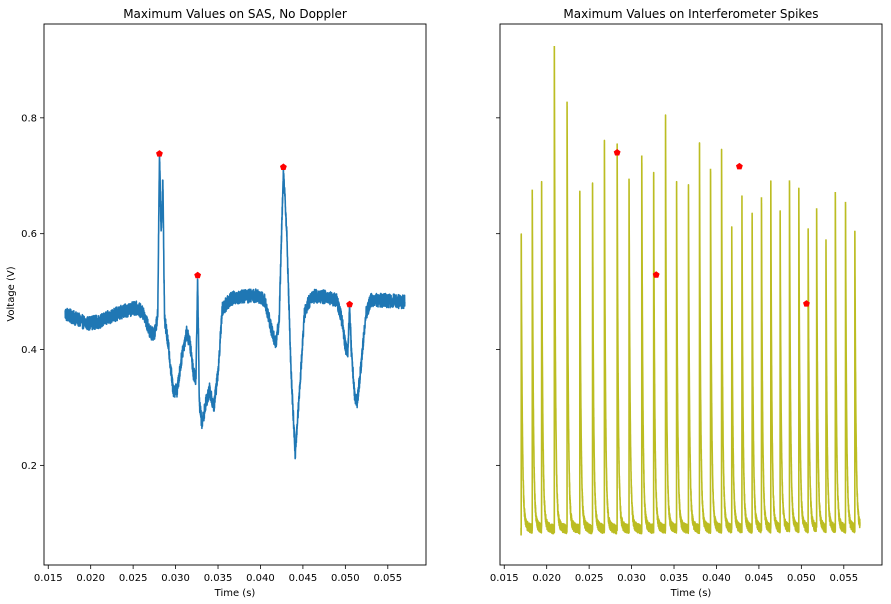 The height and width of the screenshot is (604, 891). I want to click on chart-title: Maximum Values on Interferometer Spikes, so click(690, 14).